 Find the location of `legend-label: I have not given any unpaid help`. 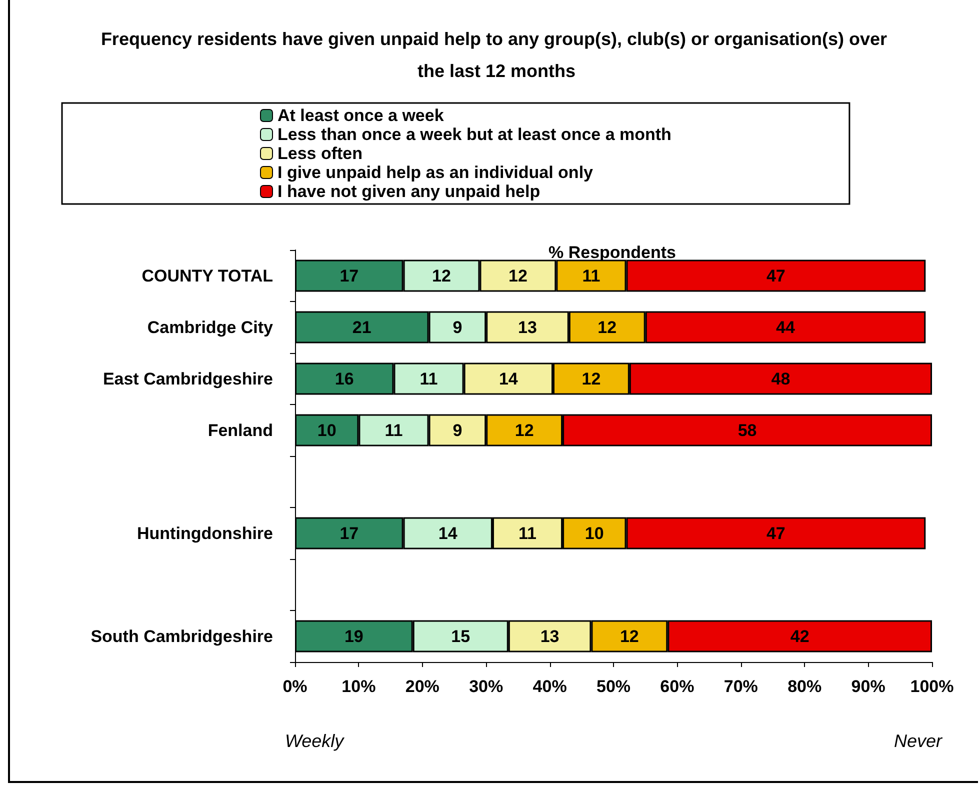

legend-label: I have not given any unpaid help is located at coordinates (409, 191).